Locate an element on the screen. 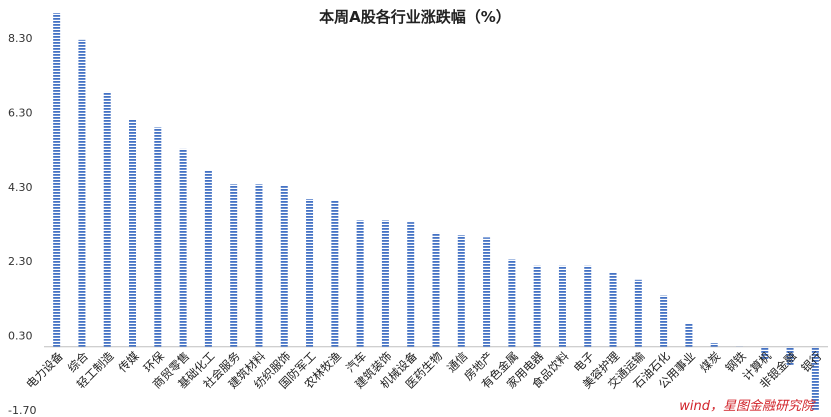 The image size is (831, 417). y-tick-label: 6.30 is located at coordinates (20, 112).